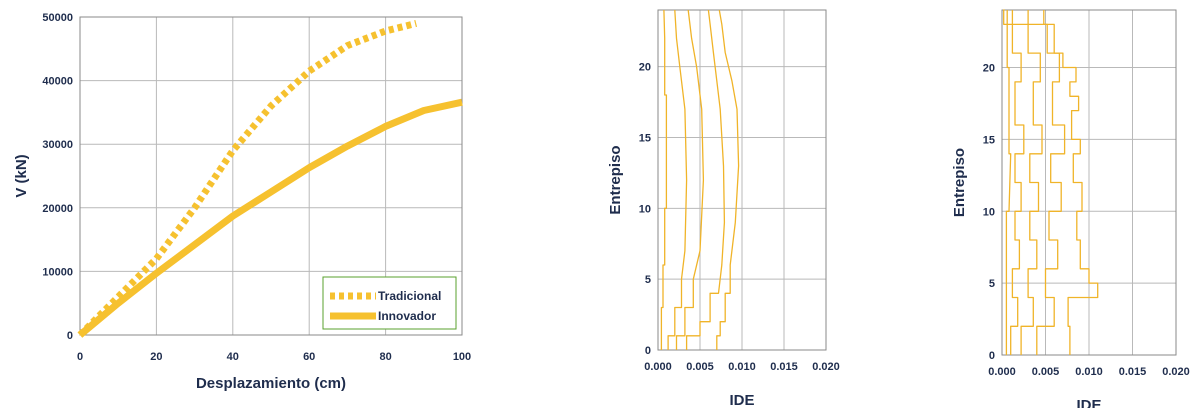  Describe the element at coordinates (156, 357) in the screenshot. I see `x-tick-label: 20` at that location.